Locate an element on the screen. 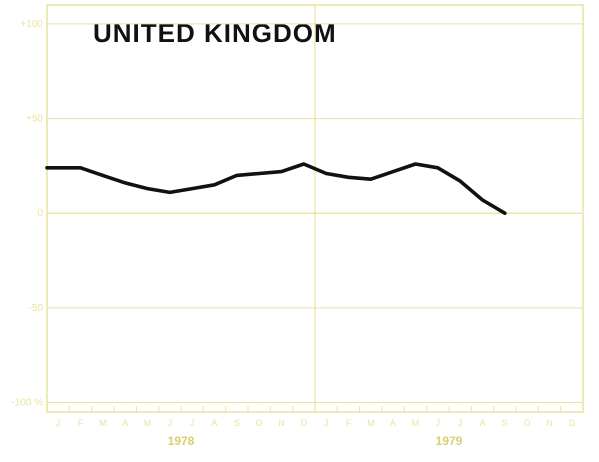 This screenshot has width=599, height=462. y-tick-label: -50 is located at coordinates (36, 308).